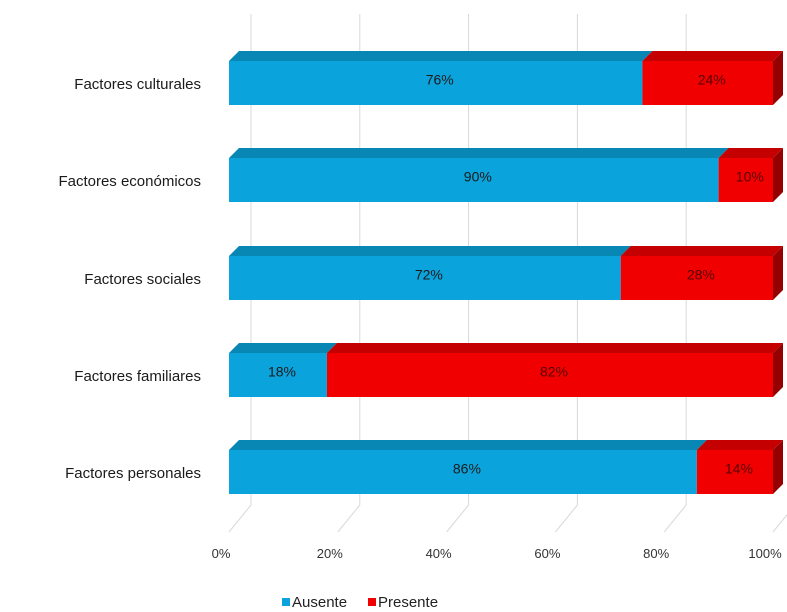  I want to click on data-label: 86%, so click(467, 469).